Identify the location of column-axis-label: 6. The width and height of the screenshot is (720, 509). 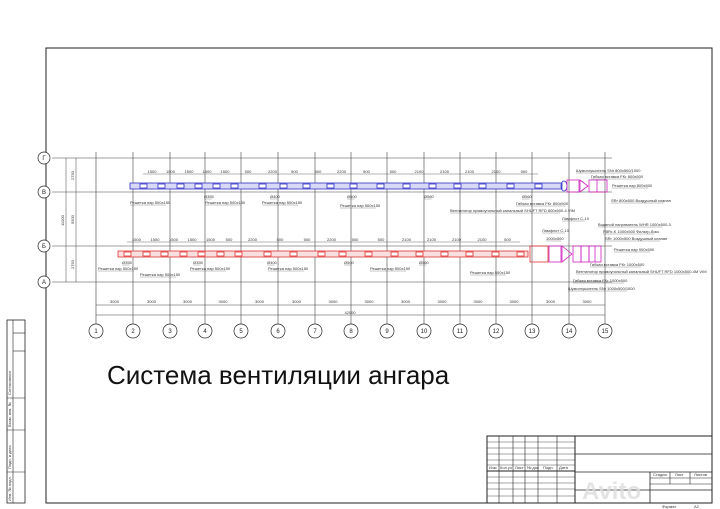
(278, 332).